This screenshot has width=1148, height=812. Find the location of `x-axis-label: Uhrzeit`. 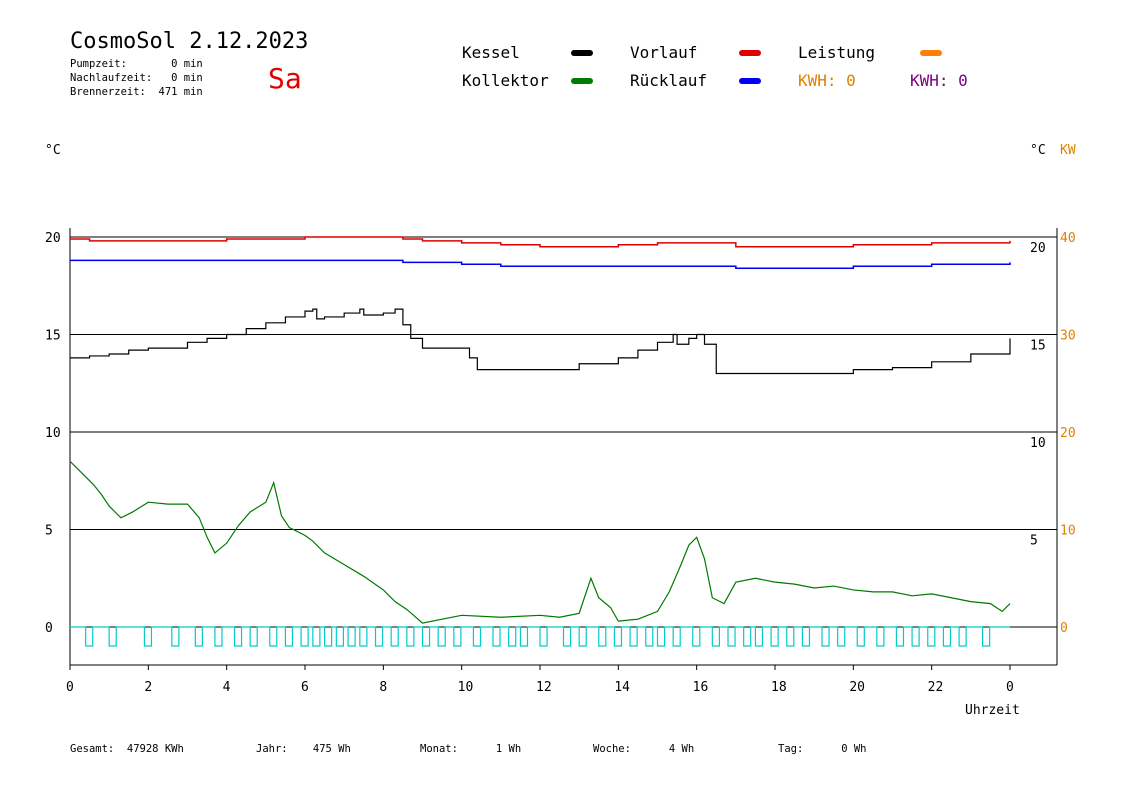

x-axis-label: Uhrzeit is located at coordinates (992, 710).